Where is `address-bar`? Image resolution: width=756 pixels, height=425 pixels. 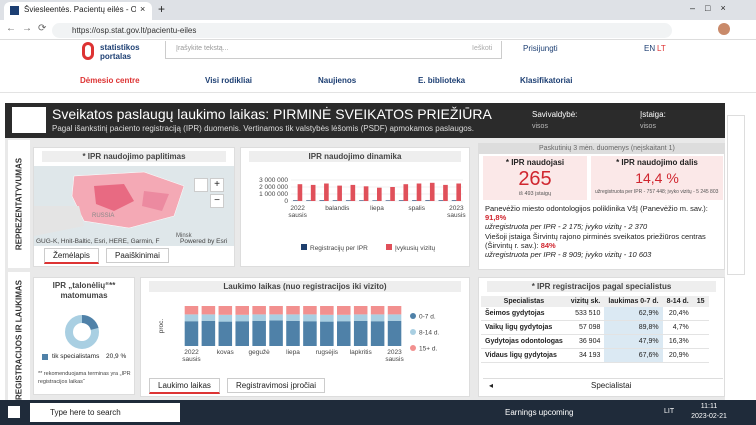
address-bar is located at coordinates (362, 30).